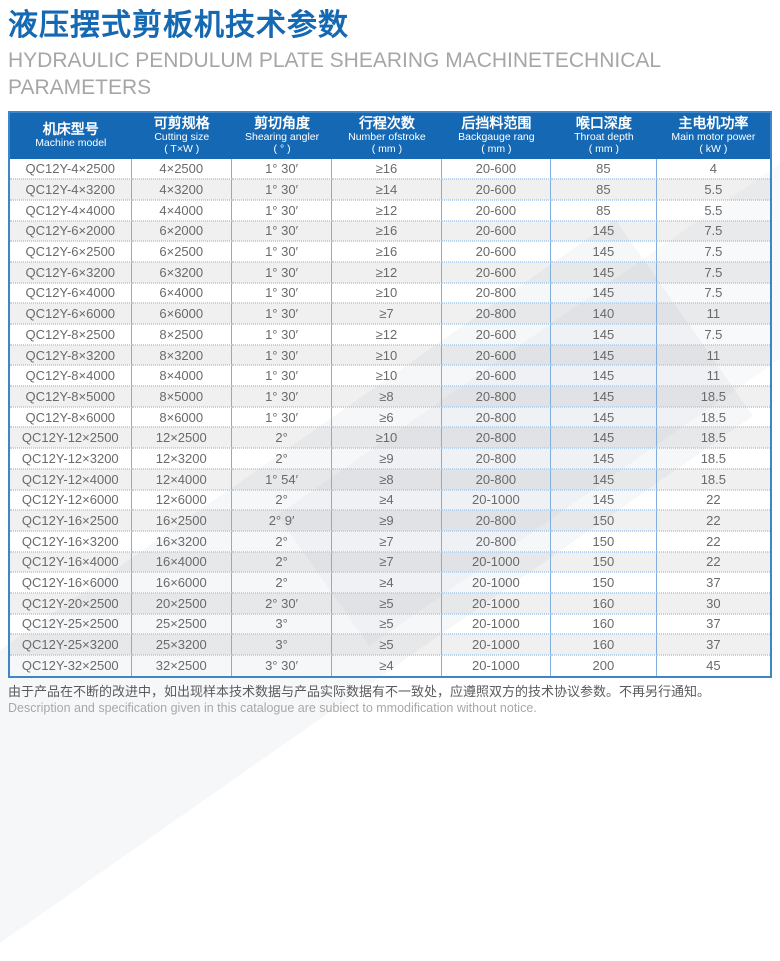 The width and height of the screenshot is (780, 961). What do you see at coordinates (181, 644) in the screenshot?
I see `table-cell: 25×3200` at bounding box center [181, 644].